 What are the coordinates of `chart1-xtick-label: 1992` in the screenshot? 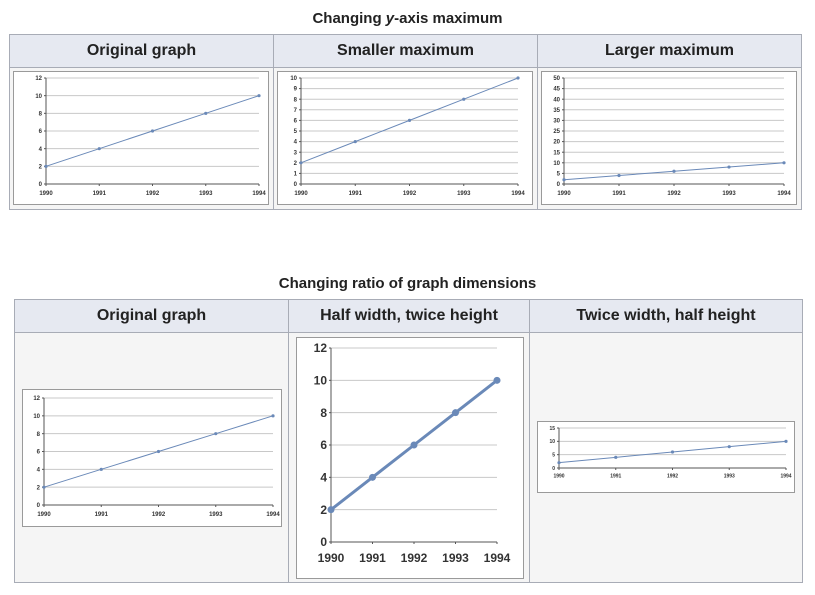 It's located at (410, 194).